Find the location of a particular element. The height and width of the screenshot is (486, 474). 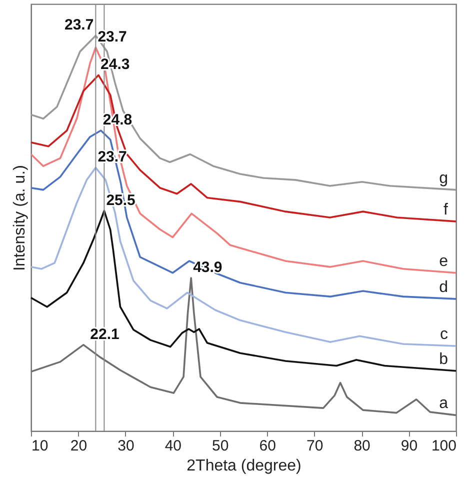

annotation: 22.1 is located at coordinates (105, 334).